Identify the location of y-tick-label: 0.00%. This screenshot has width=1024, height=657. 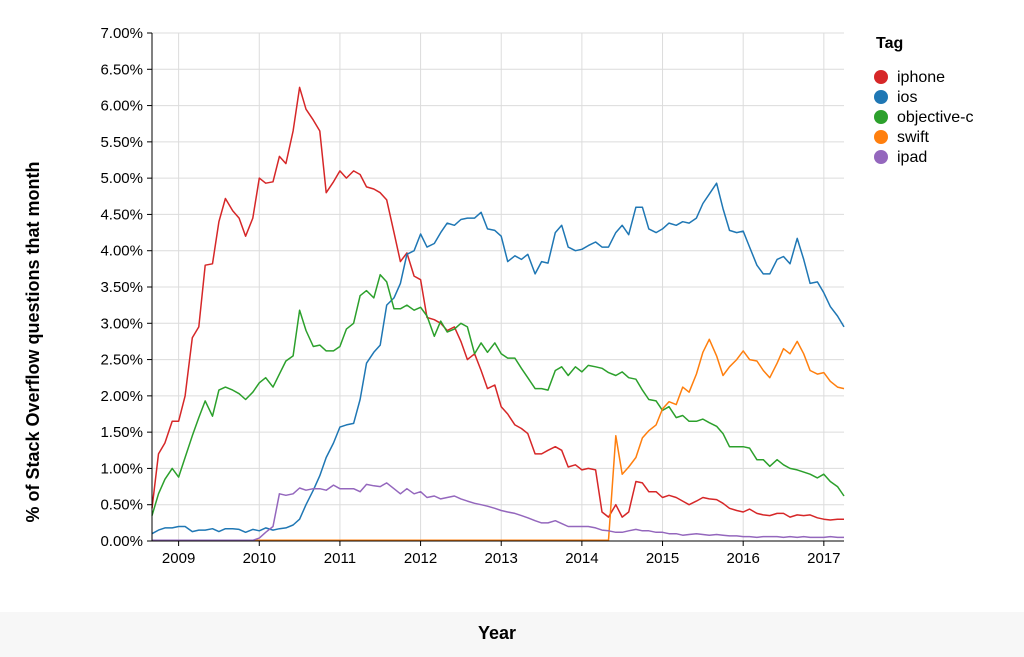
(121, 541).